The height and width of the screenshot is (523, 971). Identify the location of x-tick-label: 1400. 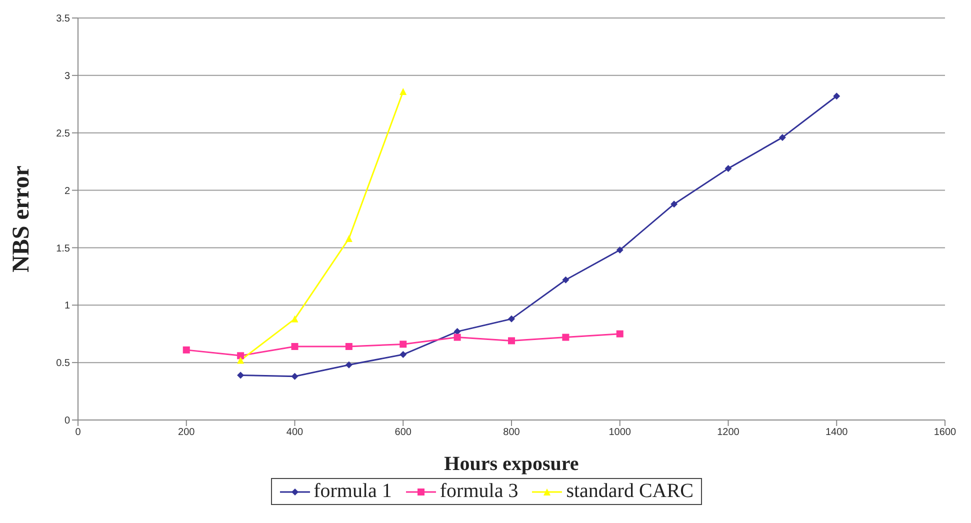
(837, 432).